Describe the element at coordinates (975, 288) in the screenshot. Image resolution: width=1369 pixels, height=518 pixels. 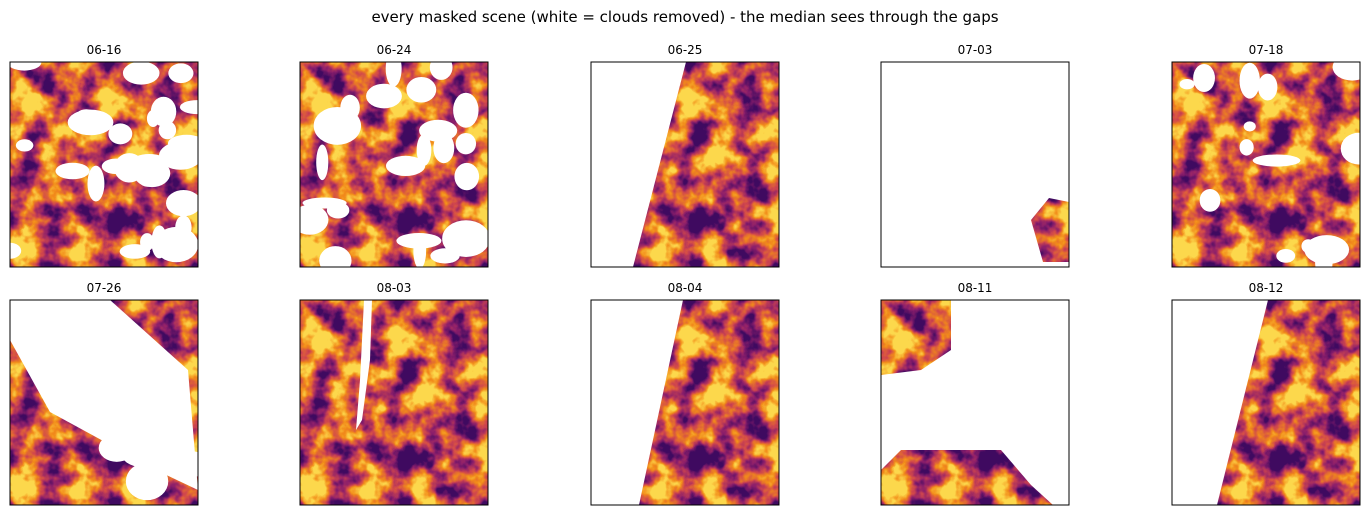
I see `panel-title: 08-11` at that location.